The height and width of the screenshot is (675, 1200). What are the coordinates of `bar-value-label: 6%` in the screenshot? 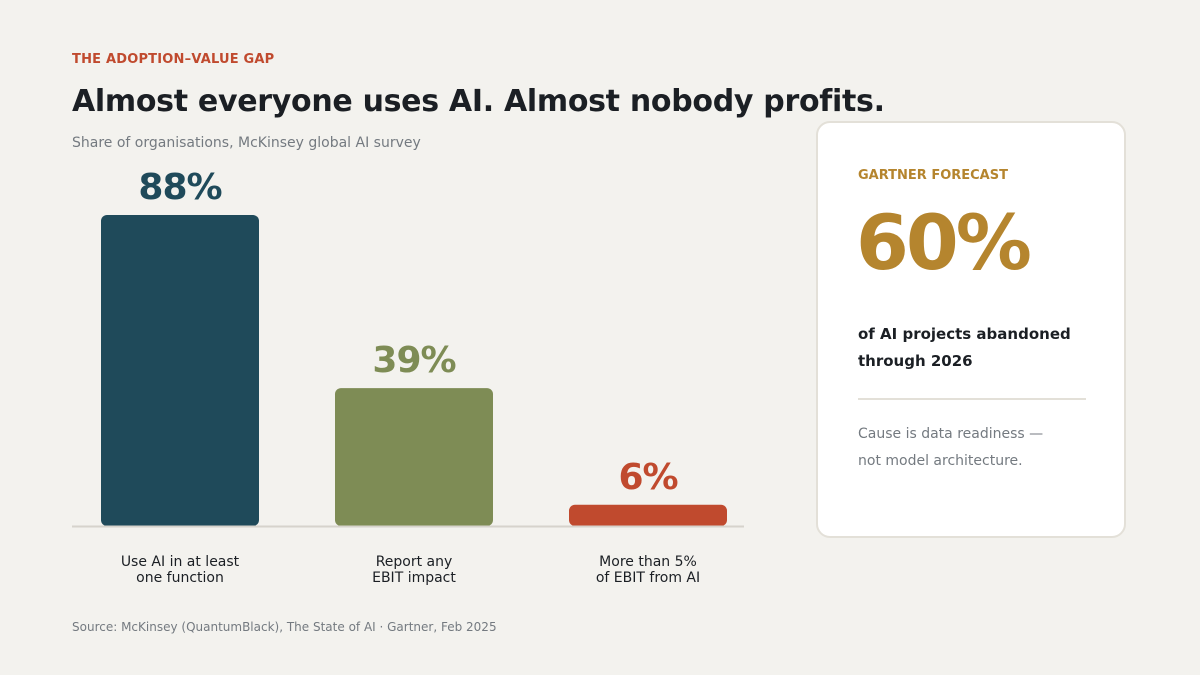 It's located at (647, 477).